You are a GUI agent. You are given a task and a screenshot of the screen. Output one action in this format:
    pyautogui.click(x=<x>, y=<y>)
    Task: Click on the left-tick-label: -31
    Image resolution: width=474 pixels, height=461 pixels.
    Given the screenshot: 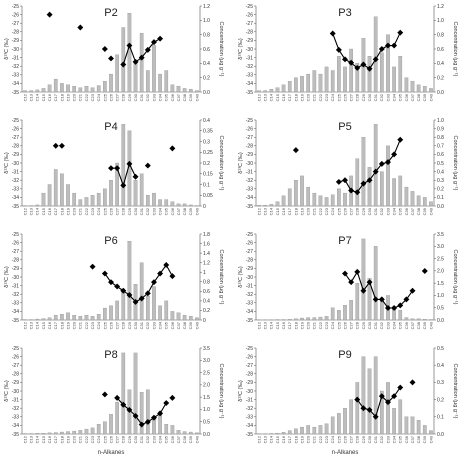 What is the action you would take?
    pyautogui.click(x=249, y=286)
    